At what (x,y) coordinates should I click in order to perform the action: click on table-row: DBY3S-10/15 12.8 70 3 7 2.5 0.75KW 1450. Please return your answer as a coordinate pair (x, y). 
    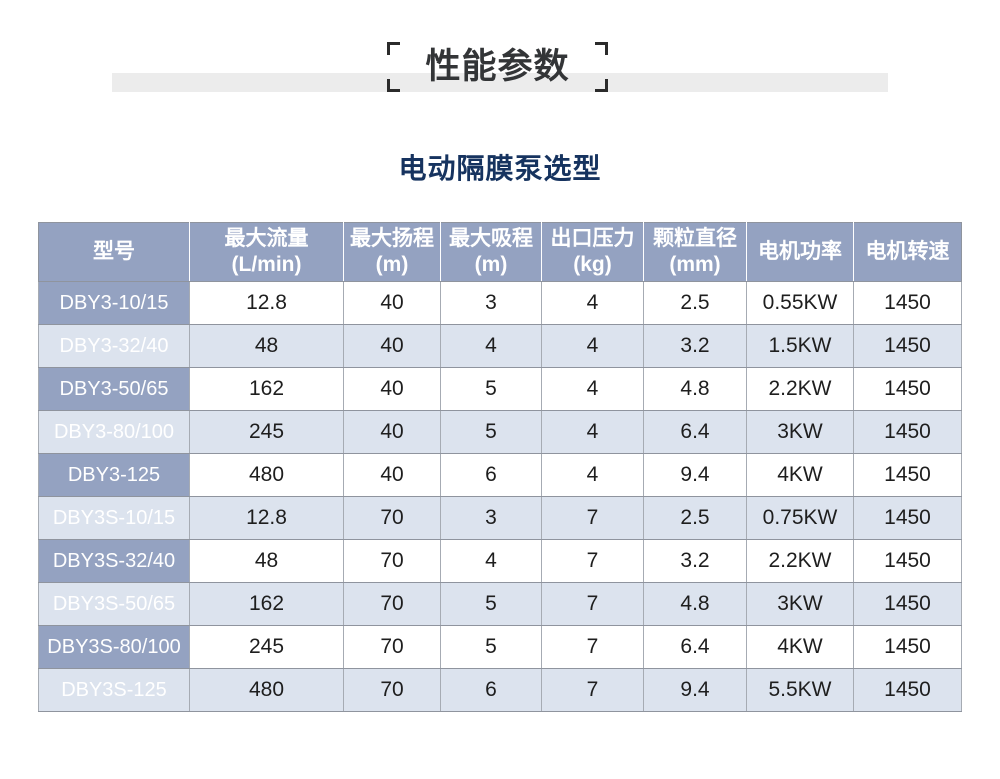
    Looking at the image, I should click on (500, 518).